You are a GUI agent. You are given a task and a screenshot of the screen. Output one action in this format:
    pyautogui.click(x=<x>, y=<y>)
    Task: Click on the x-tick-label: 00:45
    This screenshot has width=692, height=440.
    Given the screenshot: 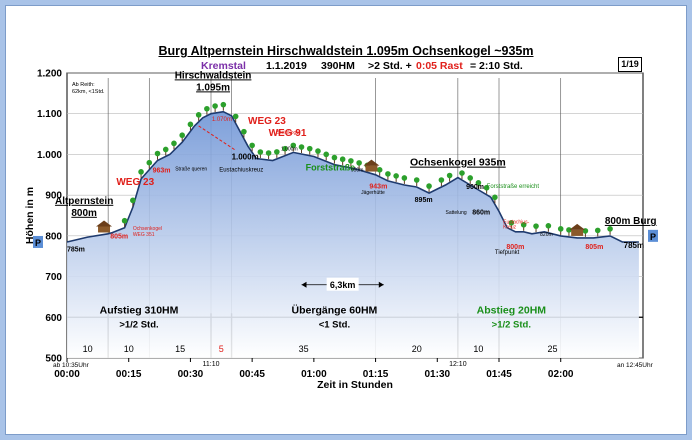 What is the action you would take?
    pyautogui.click(x=252, y=374)
    